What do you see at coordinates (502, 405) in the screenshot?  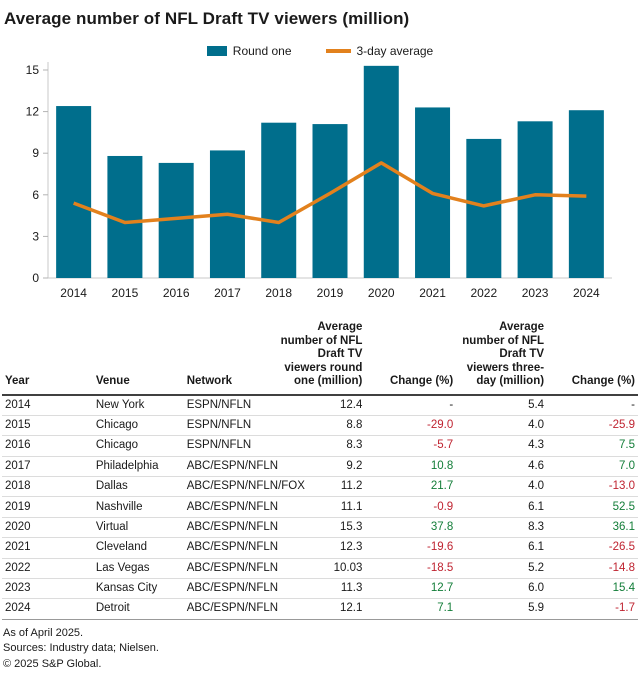 I see `table-cell: 5.4` at bounding box center [502, 405].